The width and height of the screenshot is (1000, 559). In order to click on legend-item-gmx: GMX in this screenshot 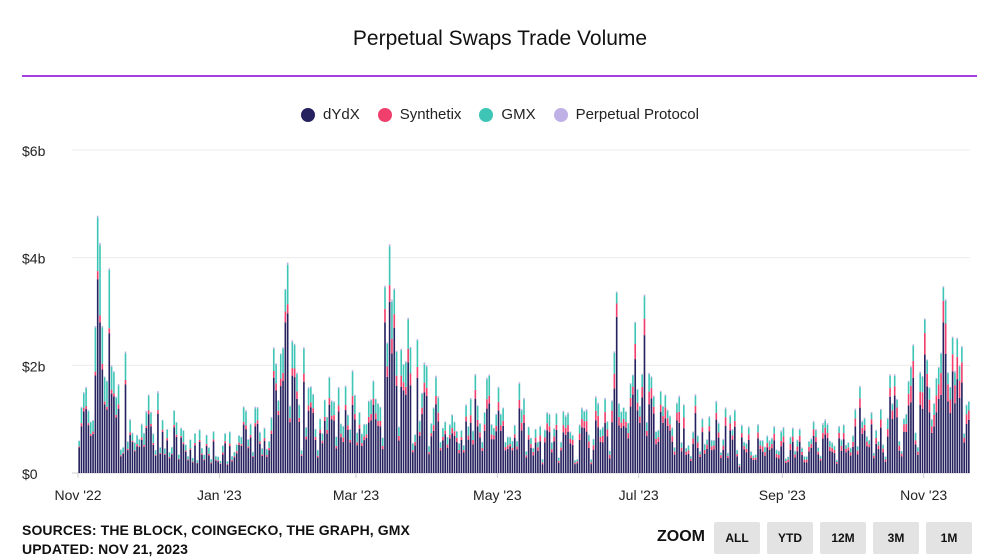, I will do `click(507, 114)`.